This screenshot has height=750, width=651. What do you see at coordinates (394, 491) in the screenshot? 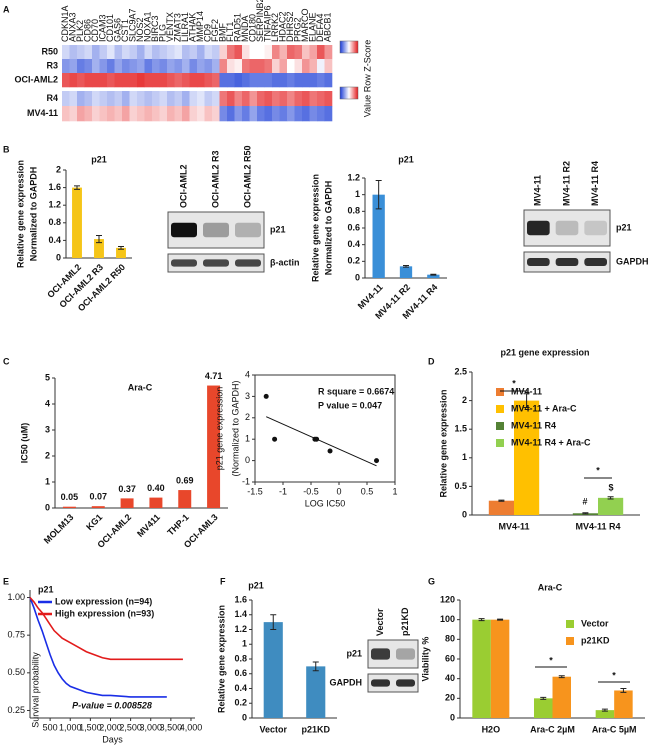
I see `x-tick-label: 1` at bounding box center [394, 491].